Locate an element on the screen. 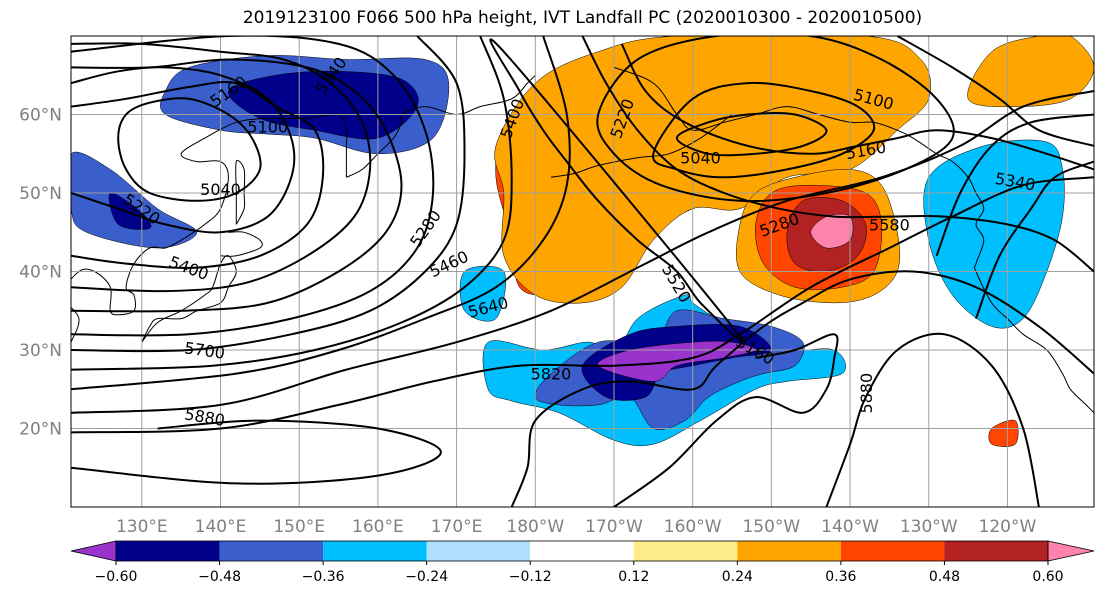 Image resolution: width=1105 pixels, height=601 pixels. y-tick-label: 60°N is located at coordinates (40, 116).